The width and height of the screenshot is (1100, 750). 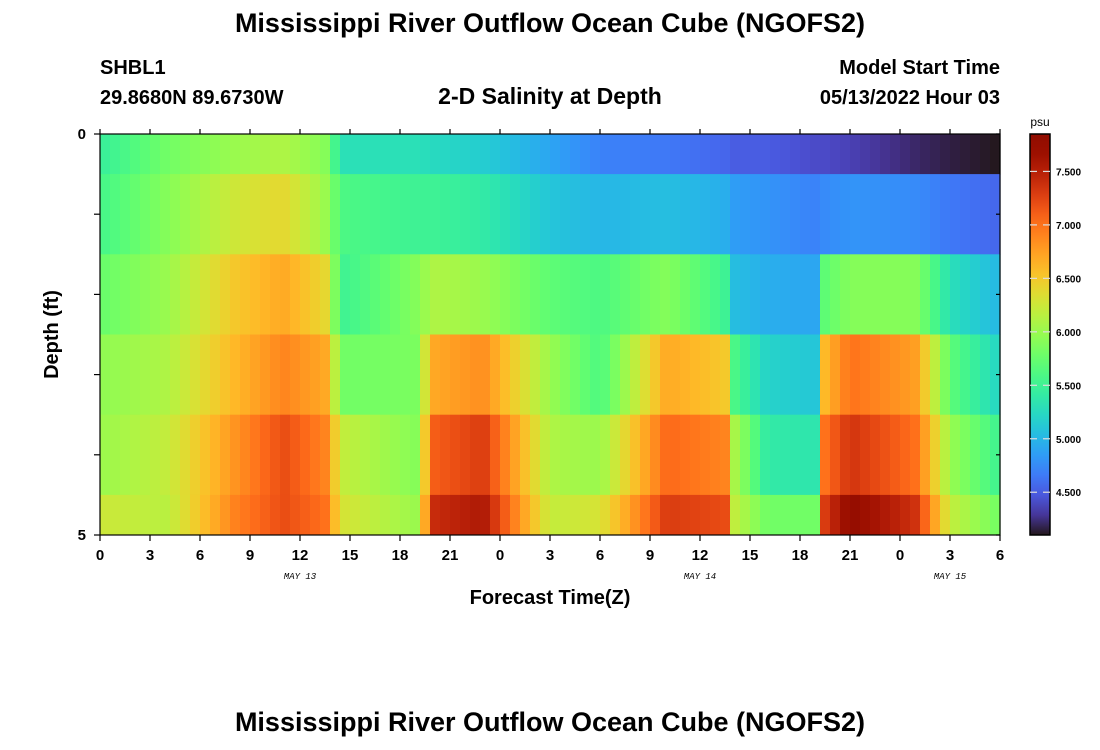 What do you see at coordinates (133, 68) in the screenshot?
I see `station-id: SHBL1` at bounding box center [133, 68].